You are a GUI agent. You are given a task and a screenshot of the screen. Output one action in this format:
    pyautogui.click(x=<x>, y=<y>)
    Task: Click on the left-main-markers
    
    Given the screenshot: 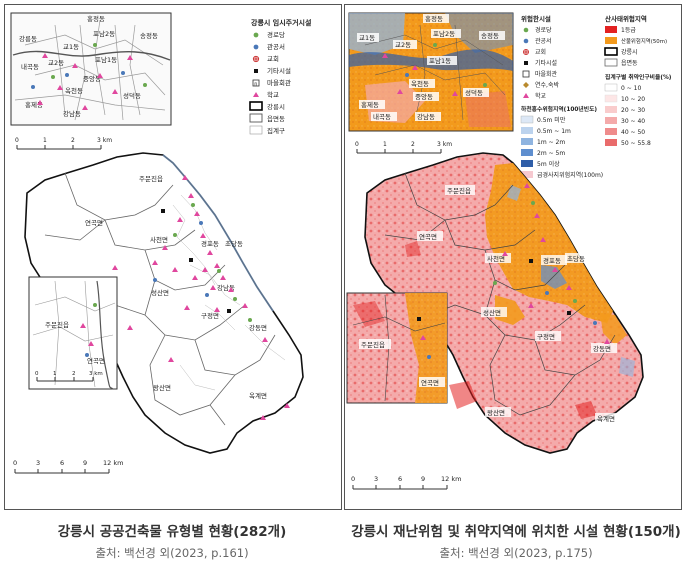 What is the action you would take?
    pyautogui.click(x=201, y=297)
    